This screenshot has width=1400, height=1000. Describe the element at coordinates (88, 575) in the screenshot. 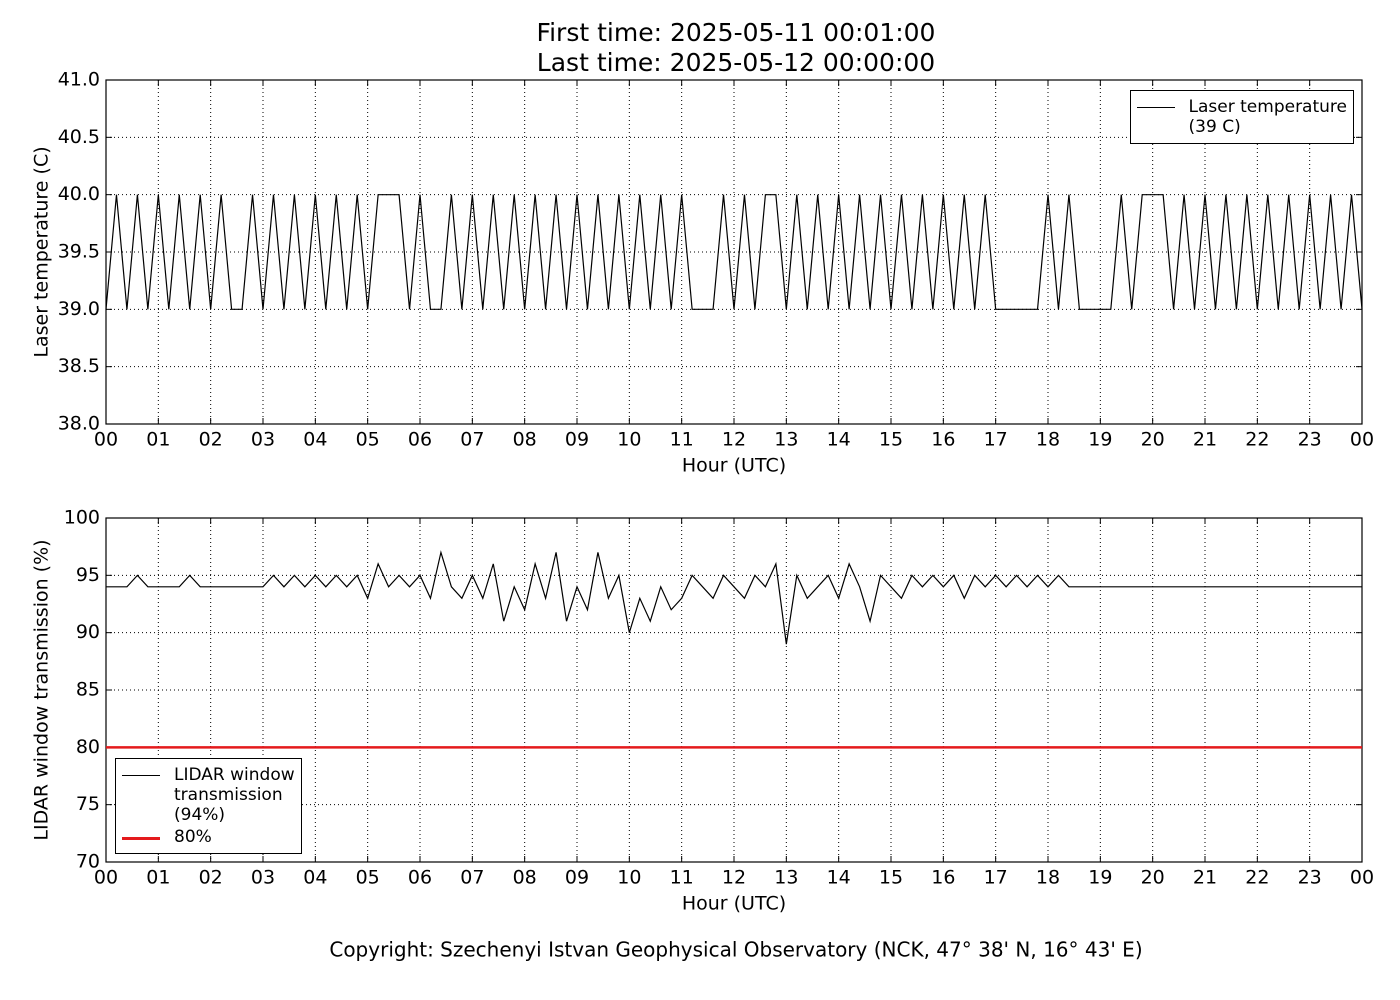

I see `y-tick-label: 95` at that location.